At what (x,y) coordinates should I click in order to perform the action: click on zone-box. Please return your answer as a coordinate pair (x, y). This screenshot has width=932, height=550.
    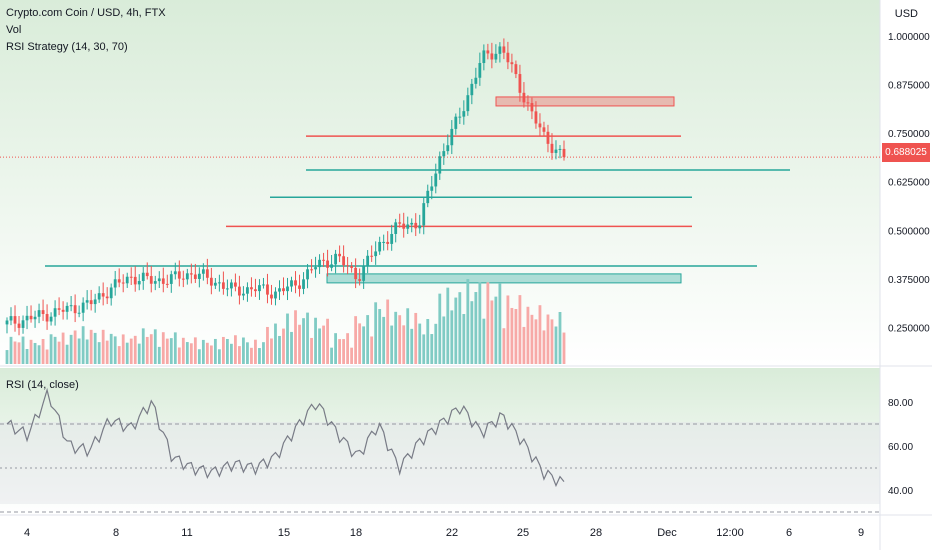
    Looking at the image, I should click on (585, 101).